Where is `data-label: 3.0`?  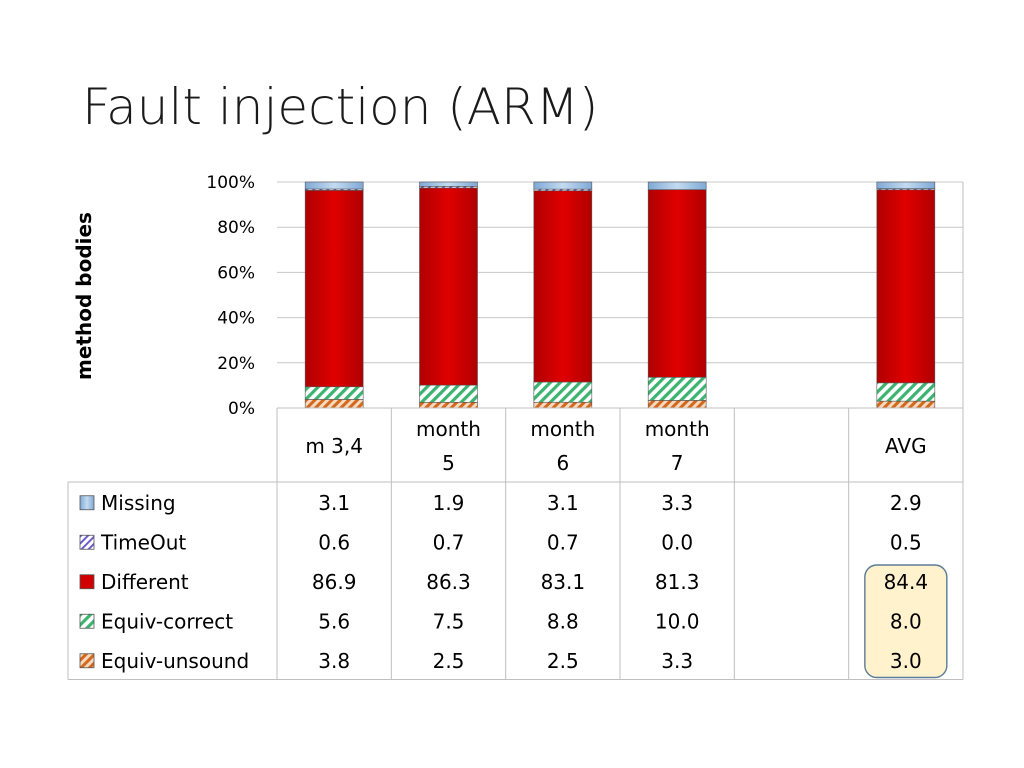
data-label: 3.0 is located at coordinates (906, 661).